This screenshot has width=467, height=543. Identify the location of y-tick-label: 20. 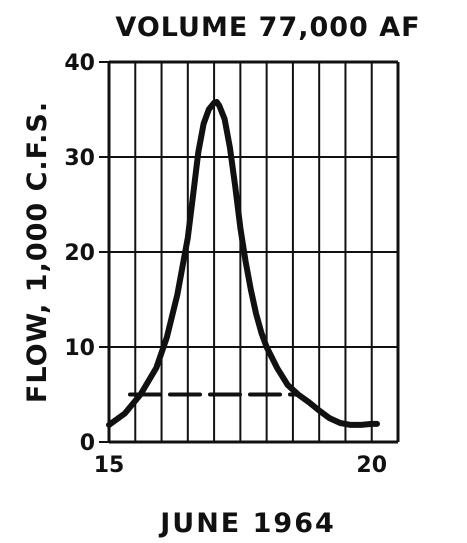
(79, 253).